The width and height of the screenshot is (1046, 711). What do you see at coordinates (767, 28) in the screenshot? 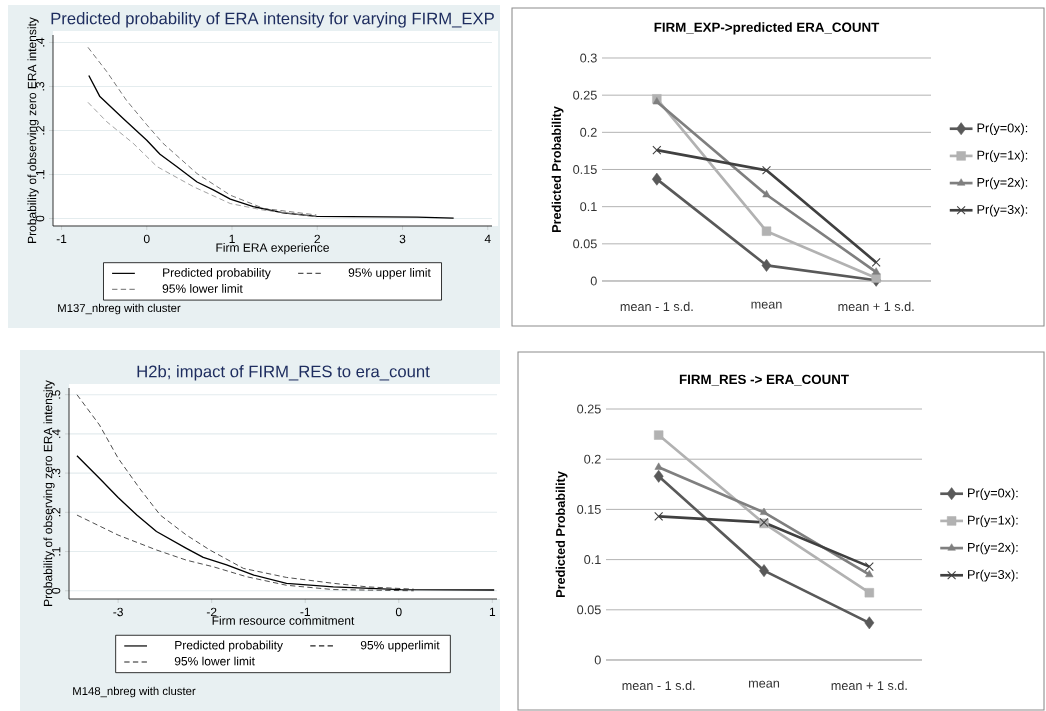
I see `chart-title: FIRM_EXP->predicted ERA_COUNT` at bounding box center [767, 28].